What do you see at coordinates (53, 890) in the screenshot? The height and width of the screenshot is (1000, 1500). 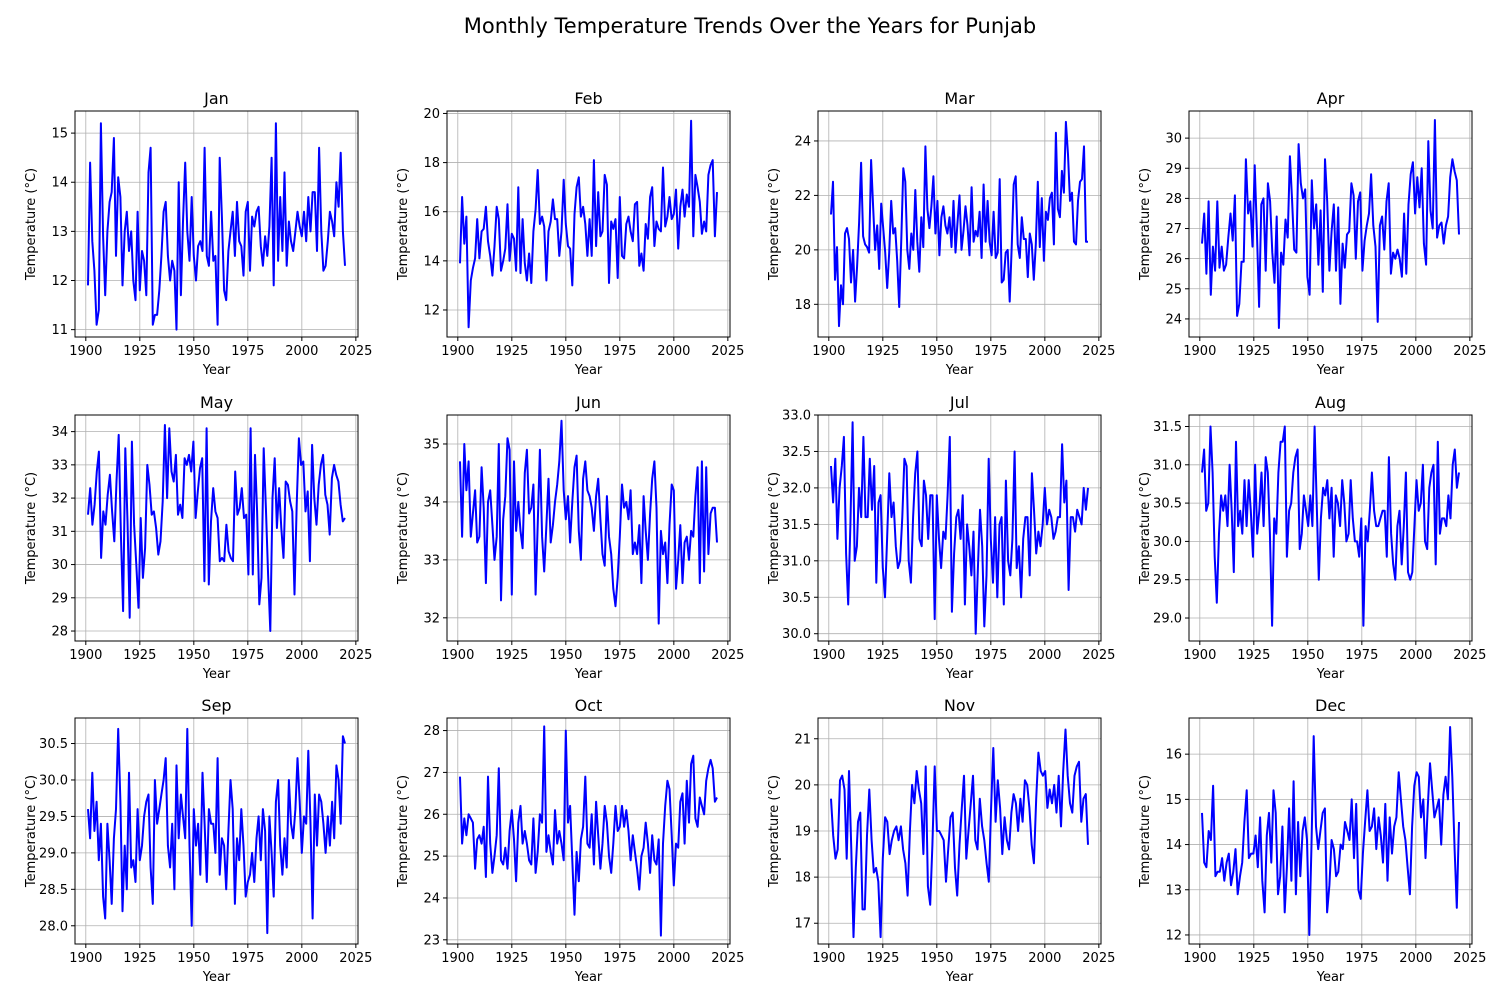 I see `y-tick-label: 28.5` at bounding box center [53, 890].